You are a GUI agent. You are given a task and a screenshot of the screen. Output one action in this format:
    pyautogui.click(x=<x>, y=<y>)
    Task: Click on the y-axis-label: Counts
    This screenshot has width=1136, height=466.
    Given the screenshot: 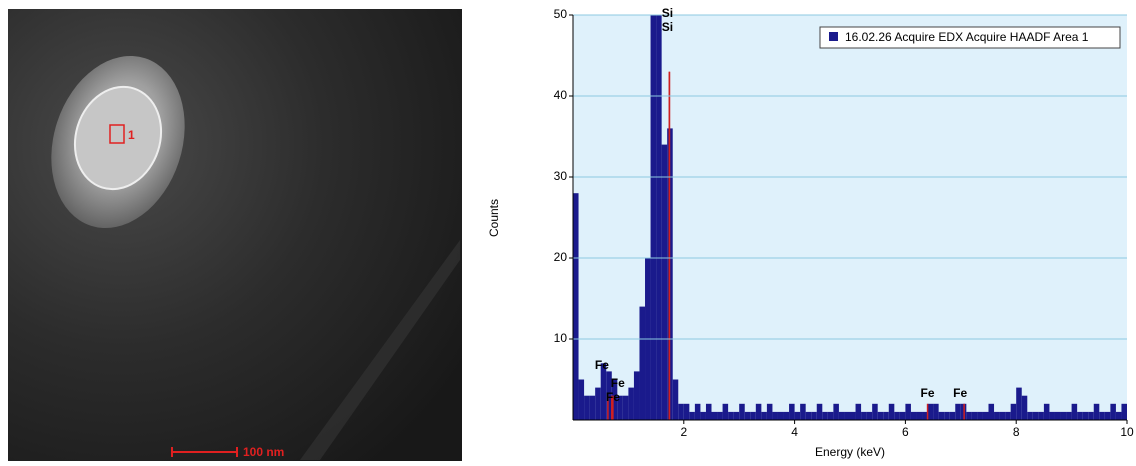 What is the action you would take?
    pyautogui.click(x=494, y=218)
    